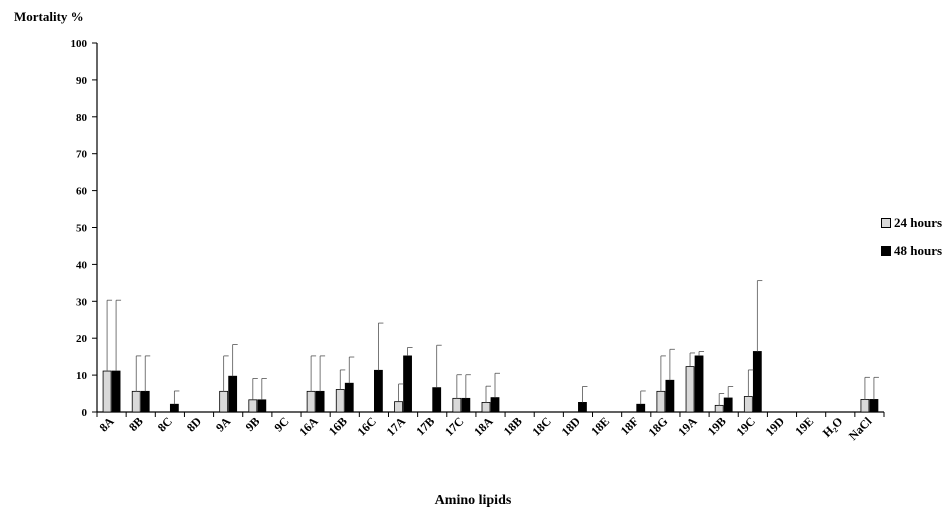  Describe the element at coordinates (918, 250) in the screenshot. I see `legend-label-48-hours: 48 hours` at that location.